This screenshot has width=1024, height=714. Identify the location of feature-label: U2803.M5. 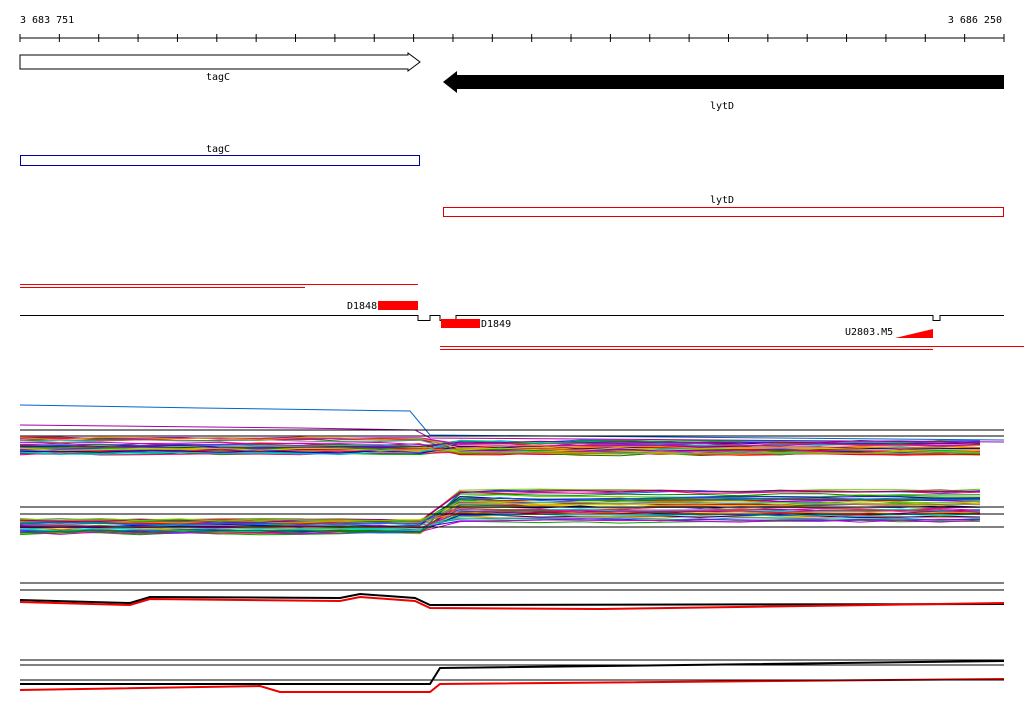
(869, 332).